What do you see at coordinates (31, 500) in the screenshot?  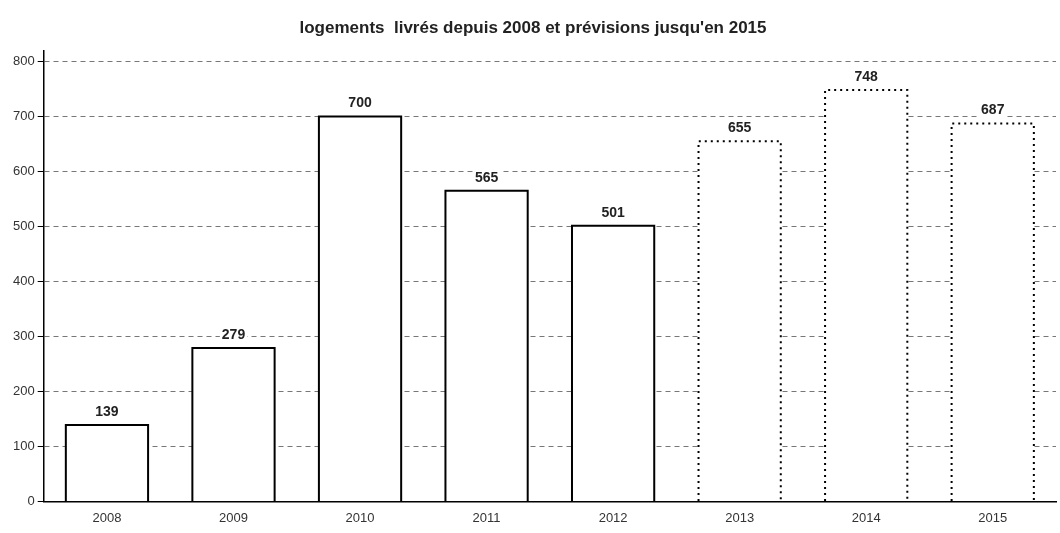 I see `y-tick-label: 0` at bounding box center [31, 500].